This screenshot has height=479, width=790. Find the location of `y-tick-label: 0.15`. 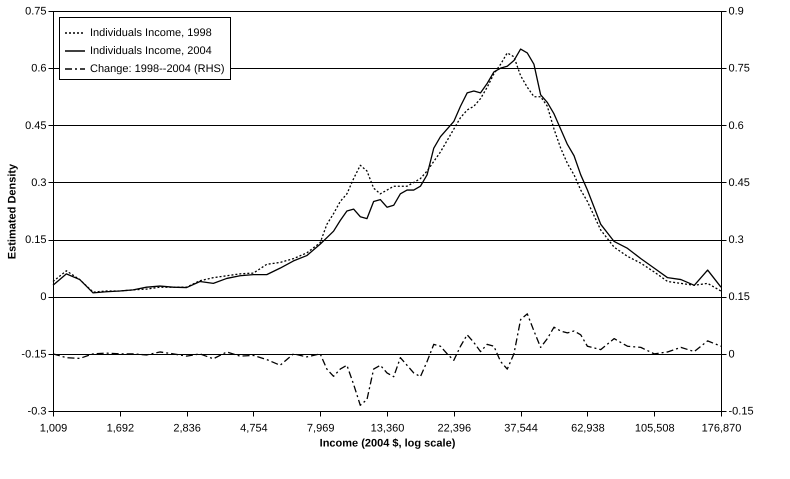

y-tick-label: 0.15 is located at coordinates (35, 240).